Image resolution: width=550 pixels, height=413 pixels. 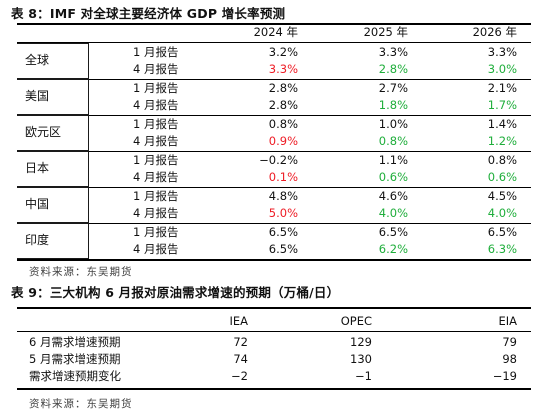 What do you see at coordinates (509, 359) in the screenshot?
I see `table9-value: 98` at bounding box center [509, 359].